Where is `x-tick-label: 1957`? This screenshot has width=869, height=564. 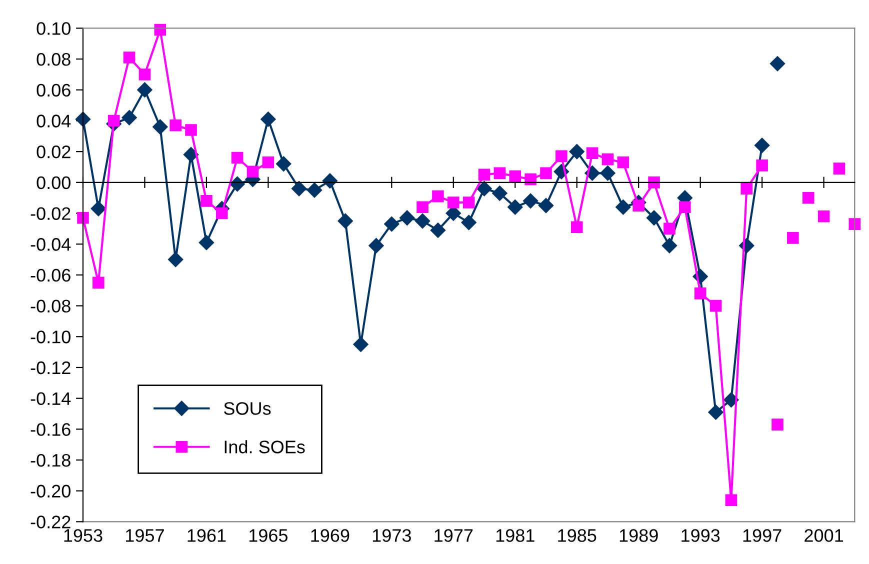
x-tick-label: 1957 is located at coordinates (145, 535).